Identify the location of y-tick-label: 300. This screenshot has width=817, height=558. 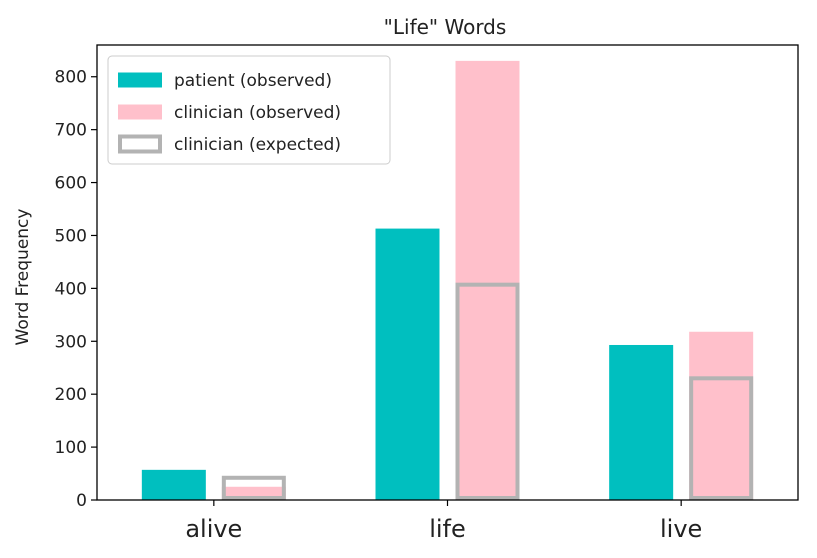
(71, 342).